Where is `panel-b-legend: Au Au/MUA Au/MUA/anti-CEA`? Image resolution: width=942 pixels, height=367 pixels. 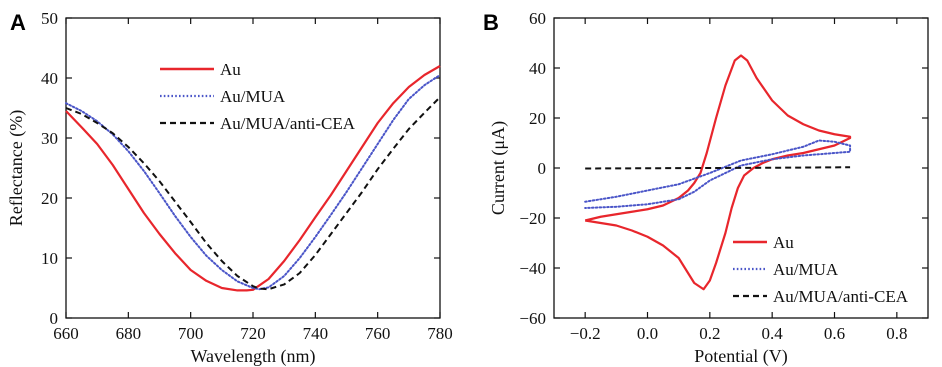
panel-b-legend: Au Au/MUA Au/MUA/anti-CEA is located at coordinates (821, 269).